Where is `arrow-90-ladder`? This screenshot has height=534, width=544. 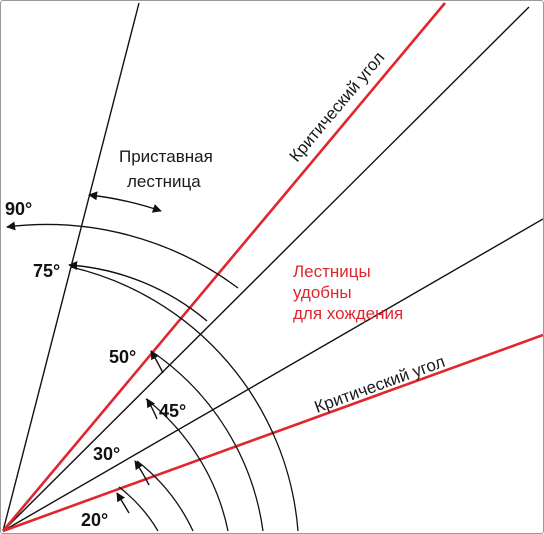
arrow-90-ladder is located at coordinates (122, 255).